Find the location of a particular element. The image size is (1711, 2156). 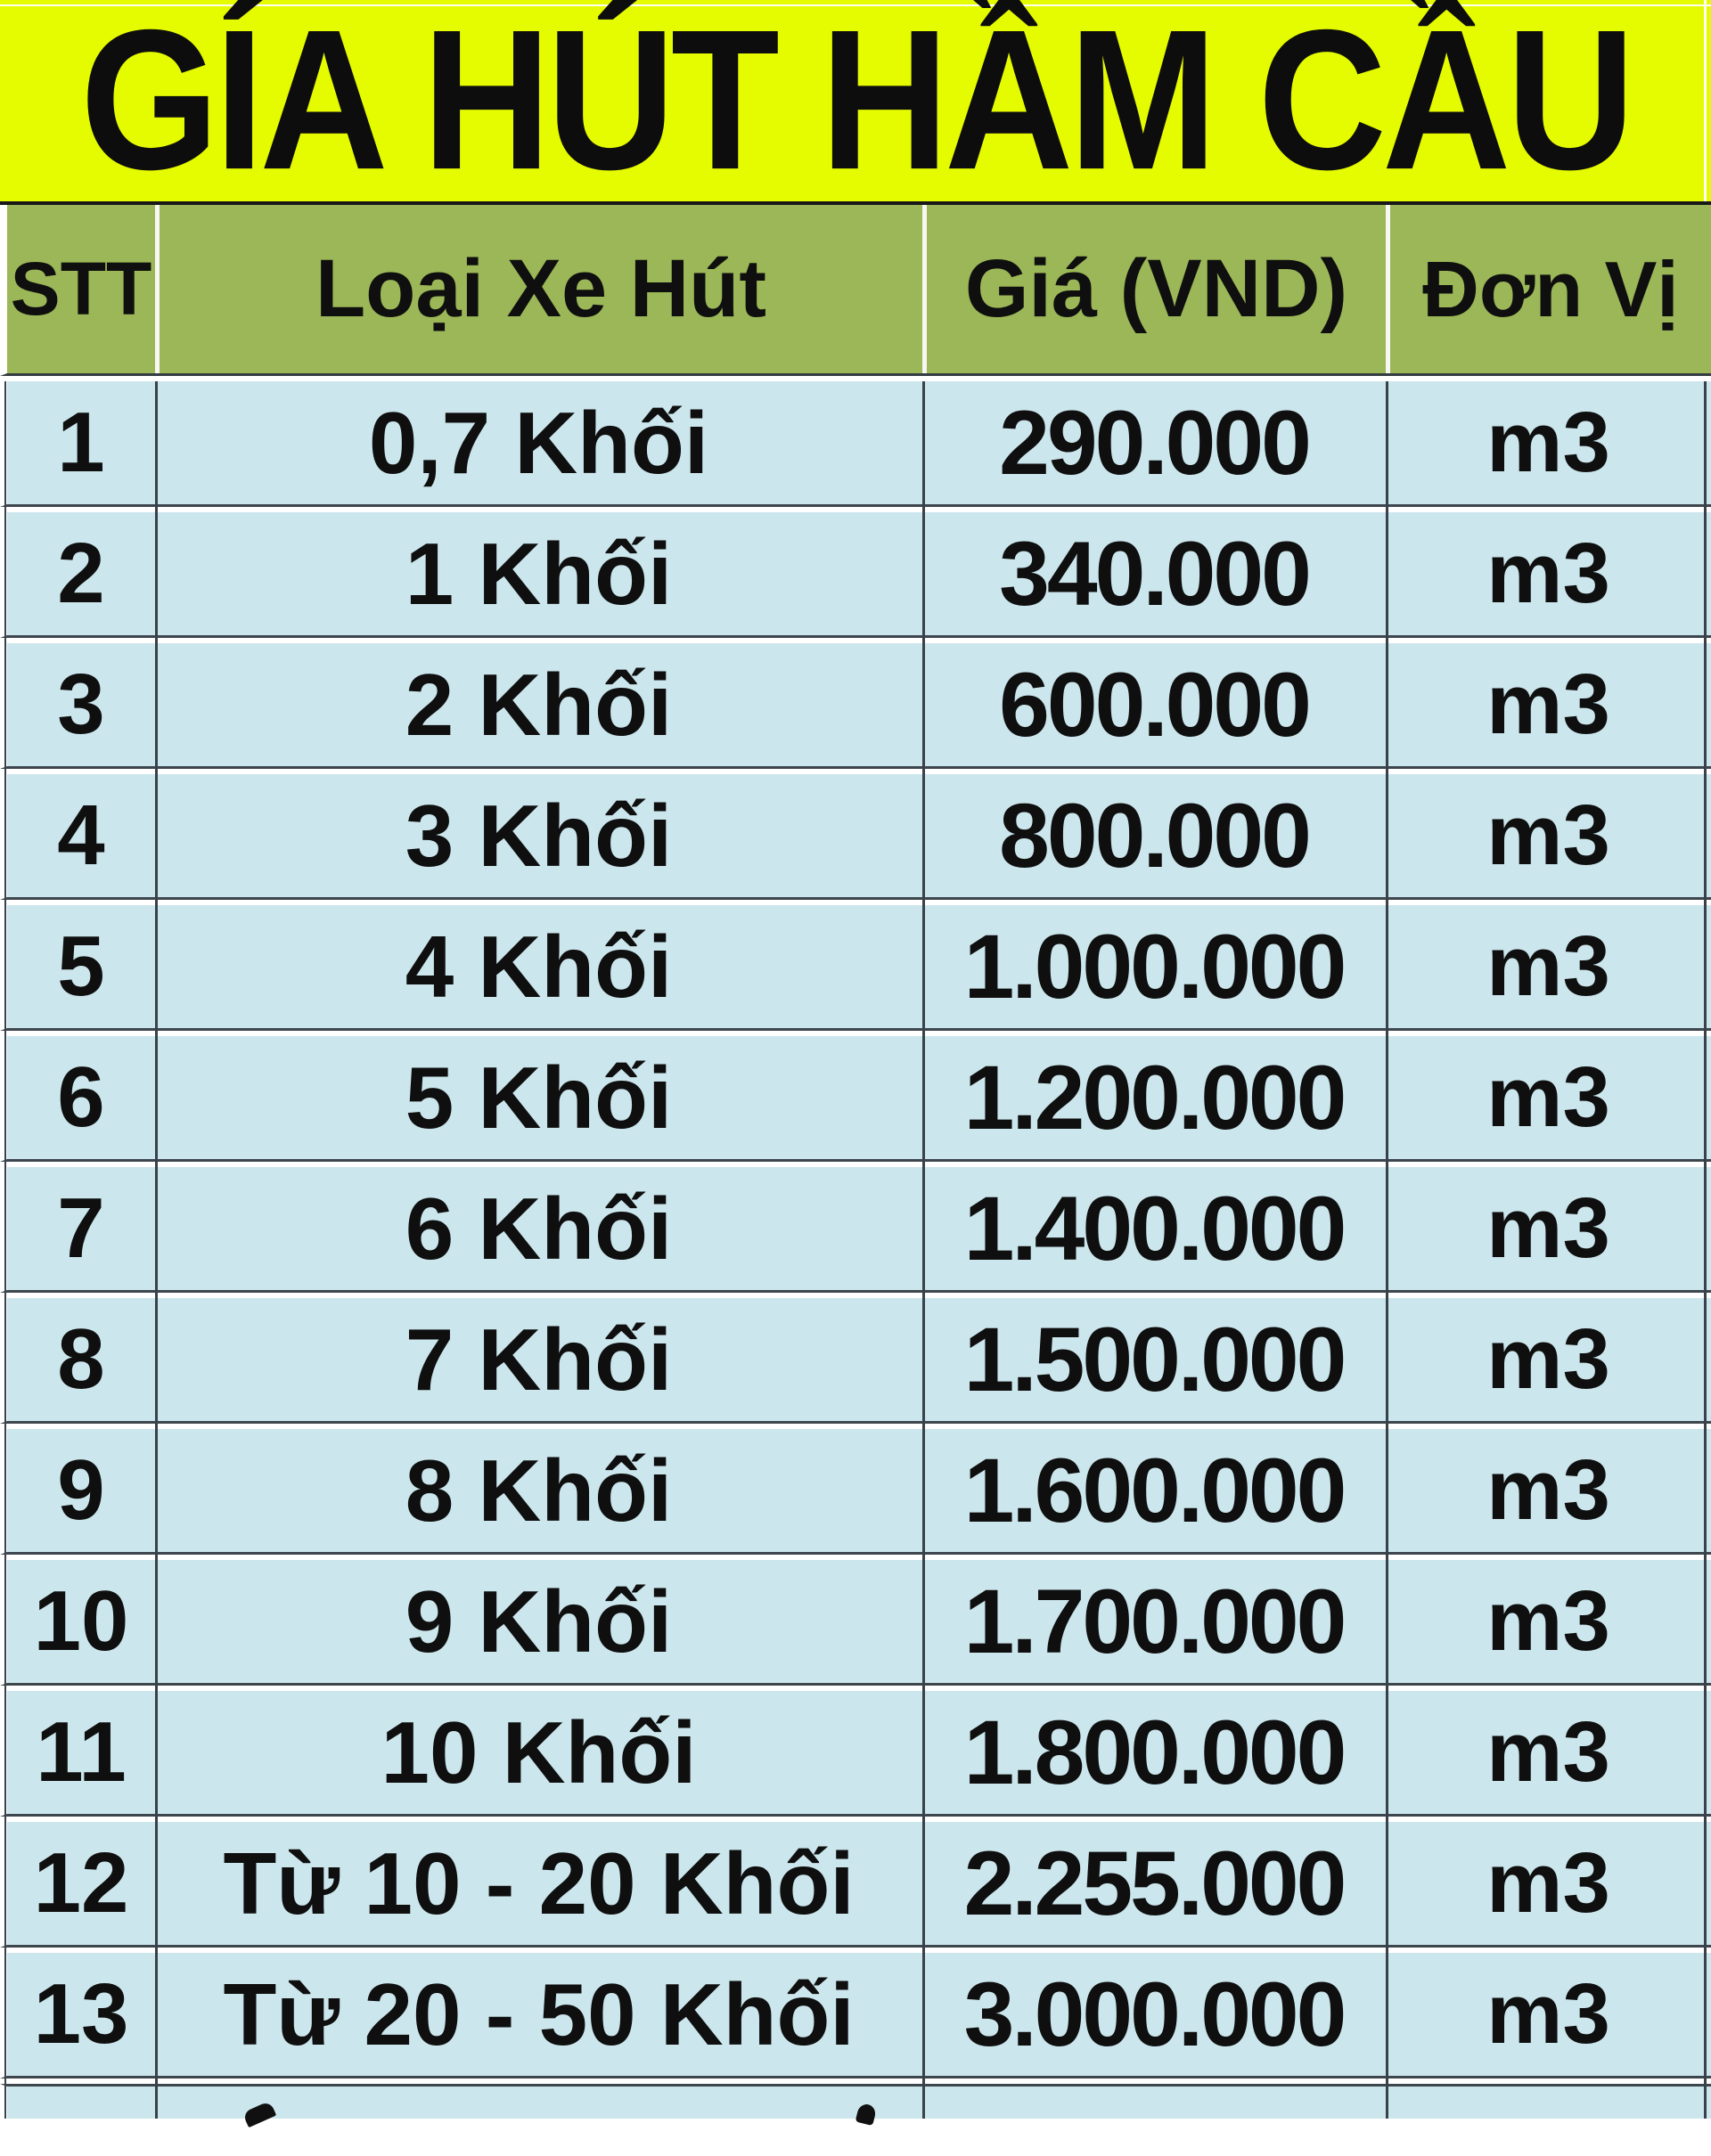

table-header-row: STT Loại Xe Hút Giá (VND) Đơn Vị is located at coordinates (855, 290).